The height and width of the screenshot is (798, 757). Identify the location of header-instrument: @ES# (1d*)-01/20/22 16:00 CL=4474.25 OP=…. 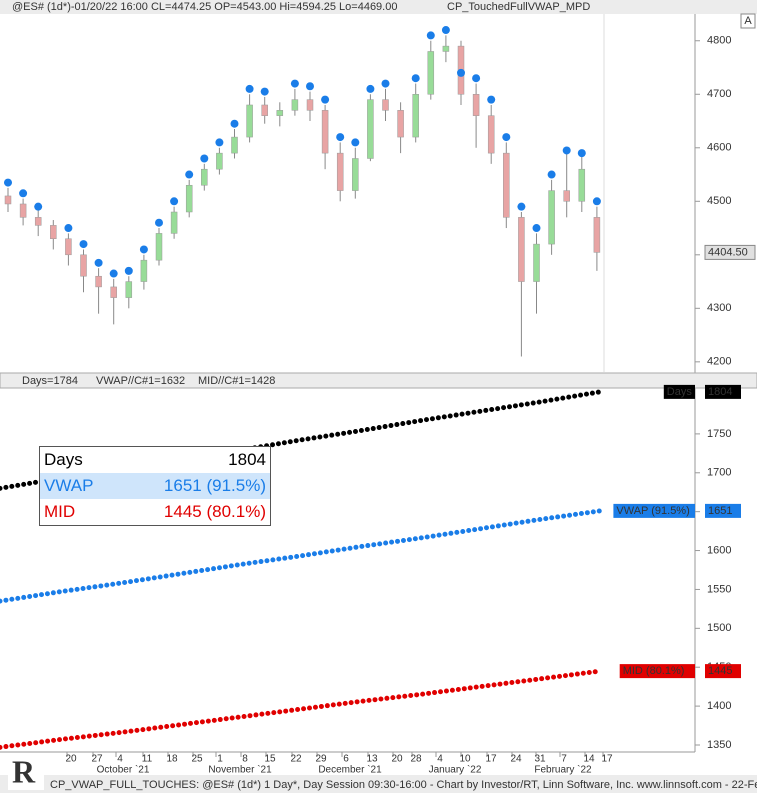
(204, 7).